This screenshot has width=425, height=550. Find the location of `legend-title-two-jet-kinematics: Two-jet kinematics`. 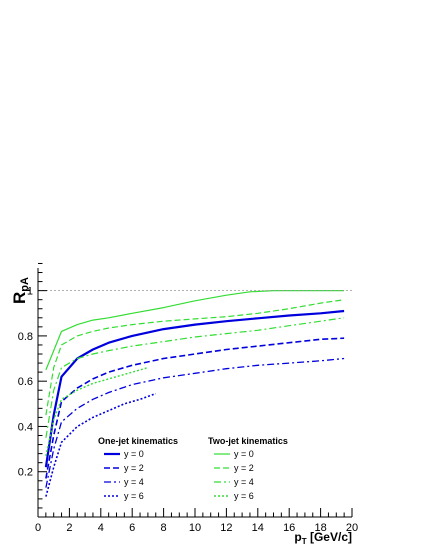

legend-title-two-jet-kinematics: Two-jet kinematics is located at coordinates (248, 441).